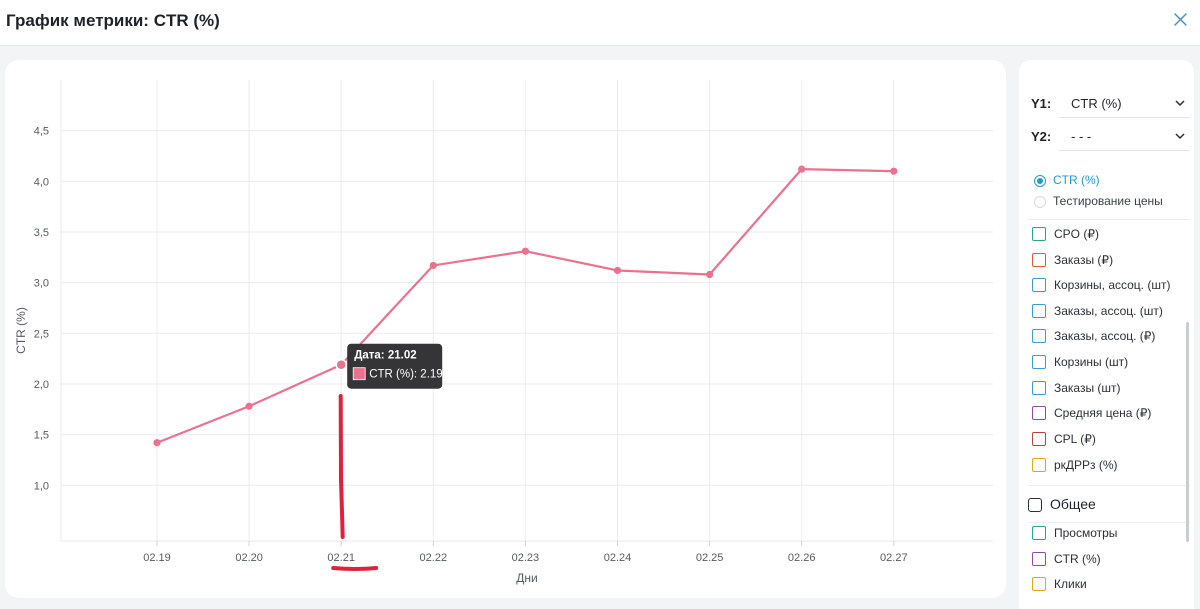 The height and width of the screenshot is (609, 1200). I want to click on group-label: Общее, so click(1073, 504).